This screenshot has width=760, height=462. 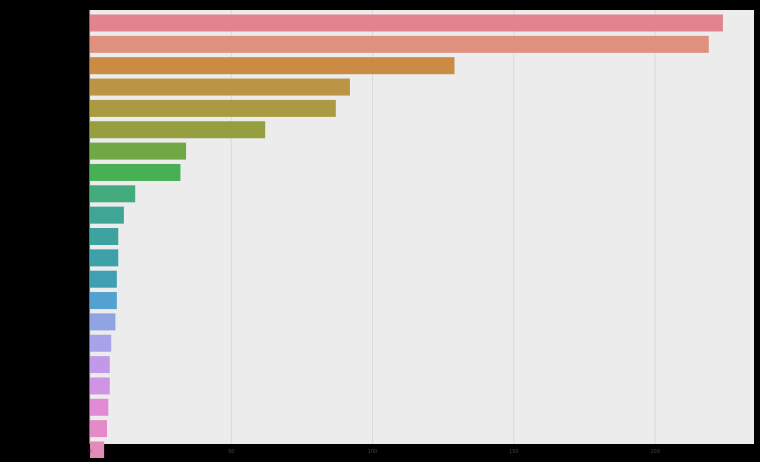 I want to click on x-tick-label: 0, so click(x=89, y=452).